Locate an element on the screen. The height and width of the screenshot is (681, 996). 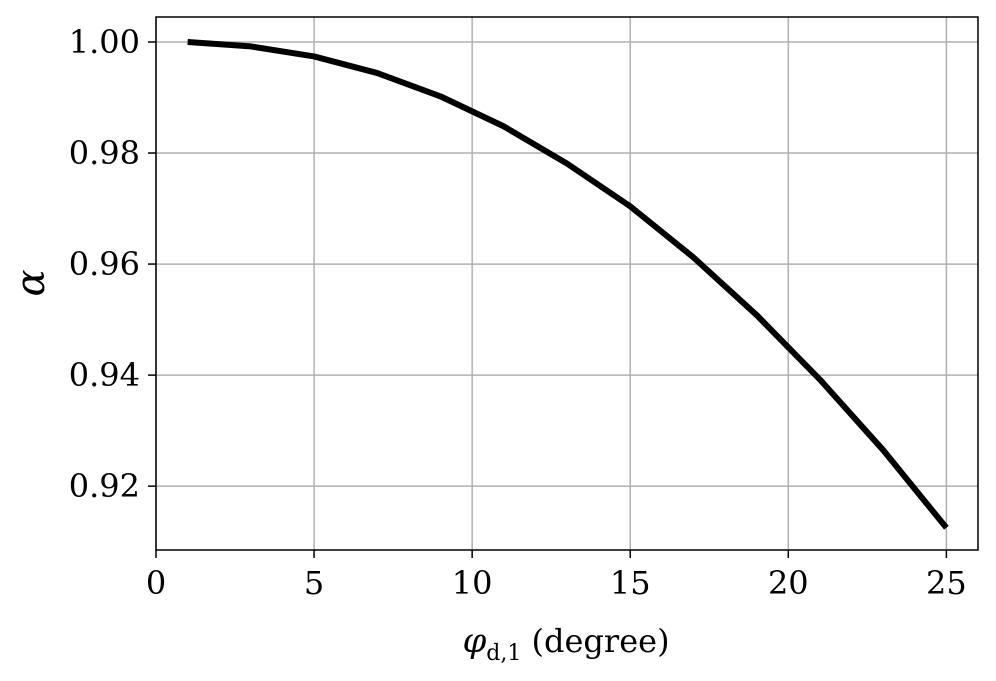
y-axis-label: α is located at coordinates (31, 282).